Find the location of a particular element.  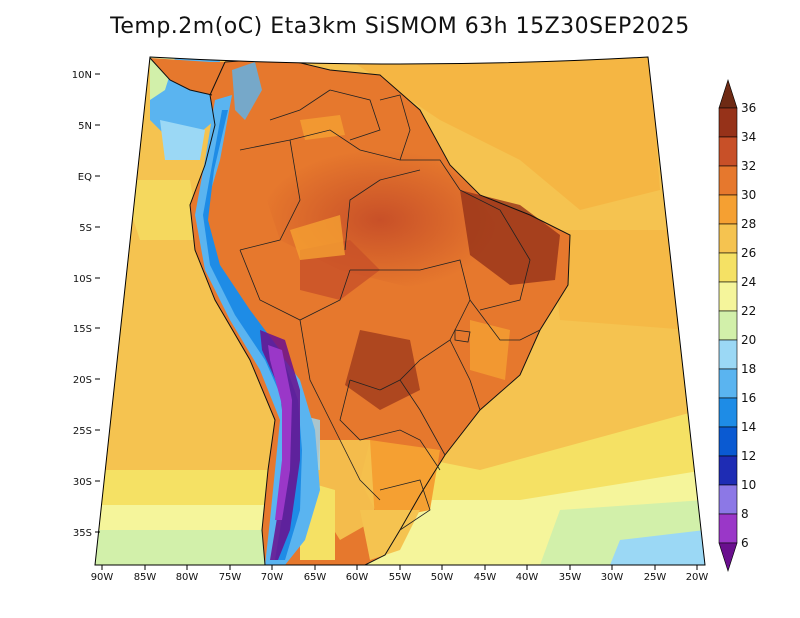

lat-label-10n: 10N is located at coordinates (82, 75).